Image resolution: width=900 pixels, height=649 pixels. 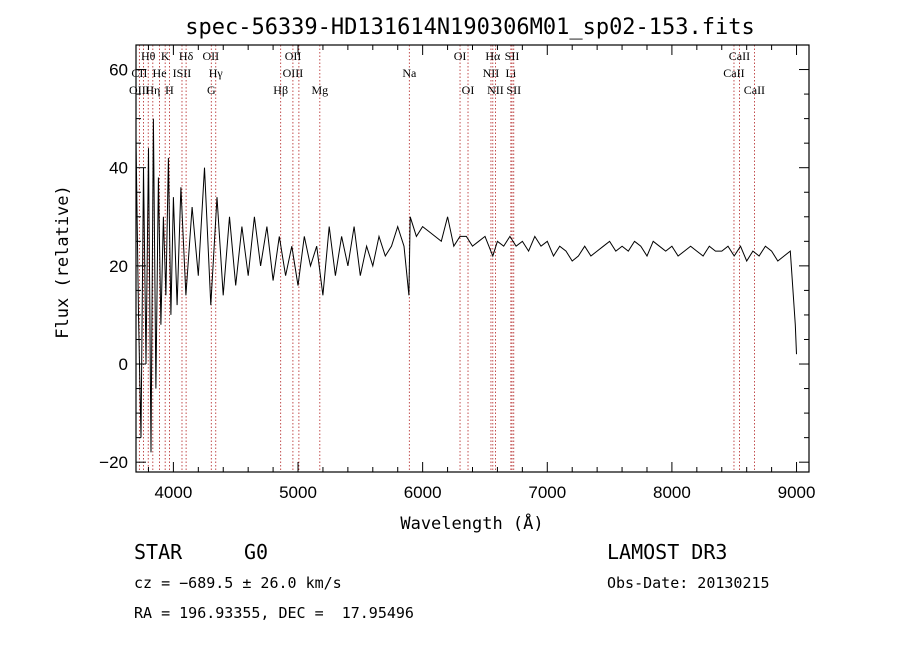 I want to click on y-tick-label: 20, so click(x=118, y=266).